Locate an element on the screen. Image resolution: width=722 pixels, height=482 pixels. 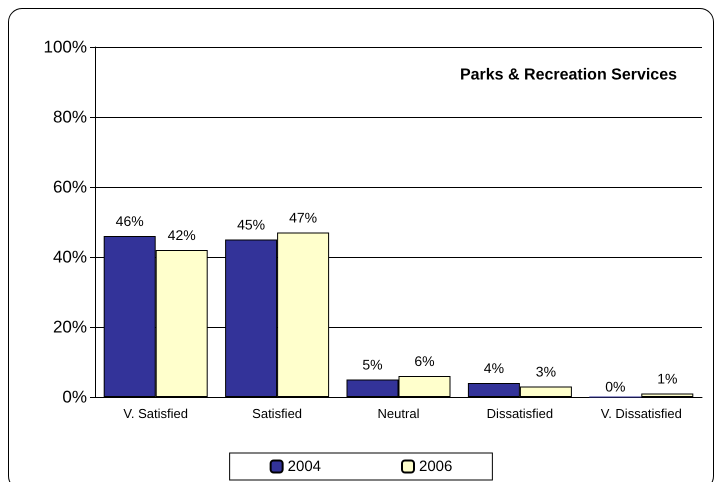
y-tick-label: 80% is located at coordinates (69, 117).